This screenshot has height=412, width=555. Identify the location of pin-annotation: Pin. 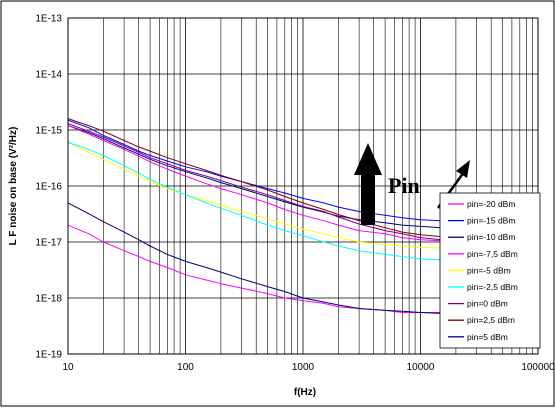
(412, 184).